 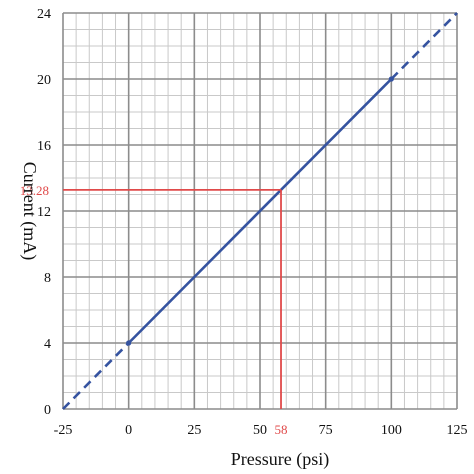 I want to click on x-tick-label: 0, so click(x=128, y=430).